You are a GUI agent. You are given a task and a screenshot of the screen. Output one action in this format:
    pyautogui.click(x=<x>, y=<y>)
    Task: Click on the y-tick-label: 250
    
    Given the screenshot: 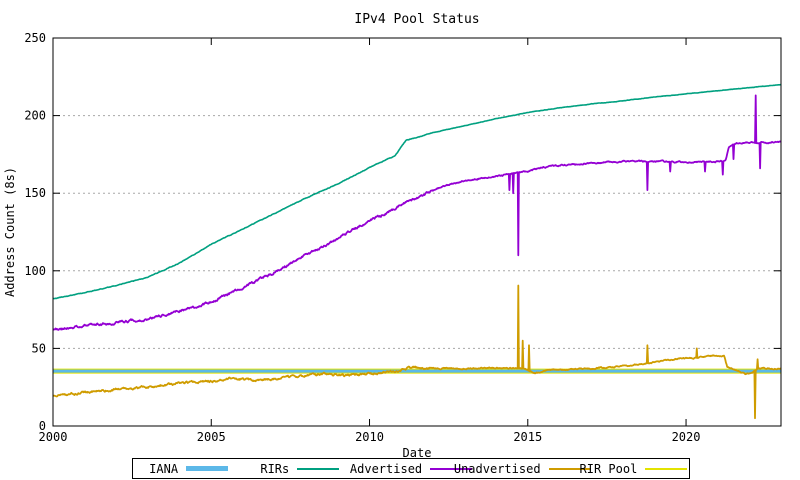 What is the action you would take?
    pyautogui.click(x=35, y=38)
    